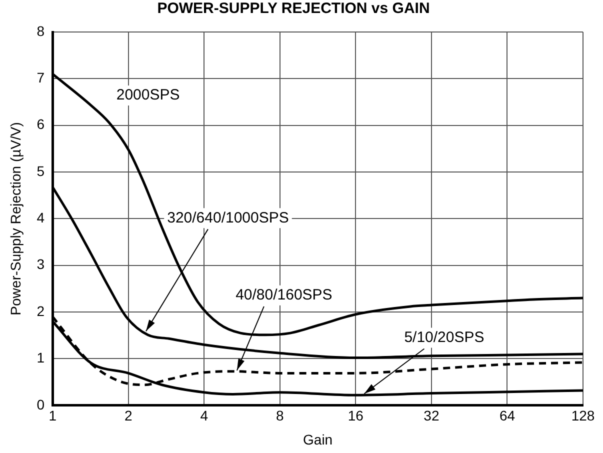 The width and height of the screenshot is (603, 453). I want to click on y-tick-label: 8, so click(40, 30).